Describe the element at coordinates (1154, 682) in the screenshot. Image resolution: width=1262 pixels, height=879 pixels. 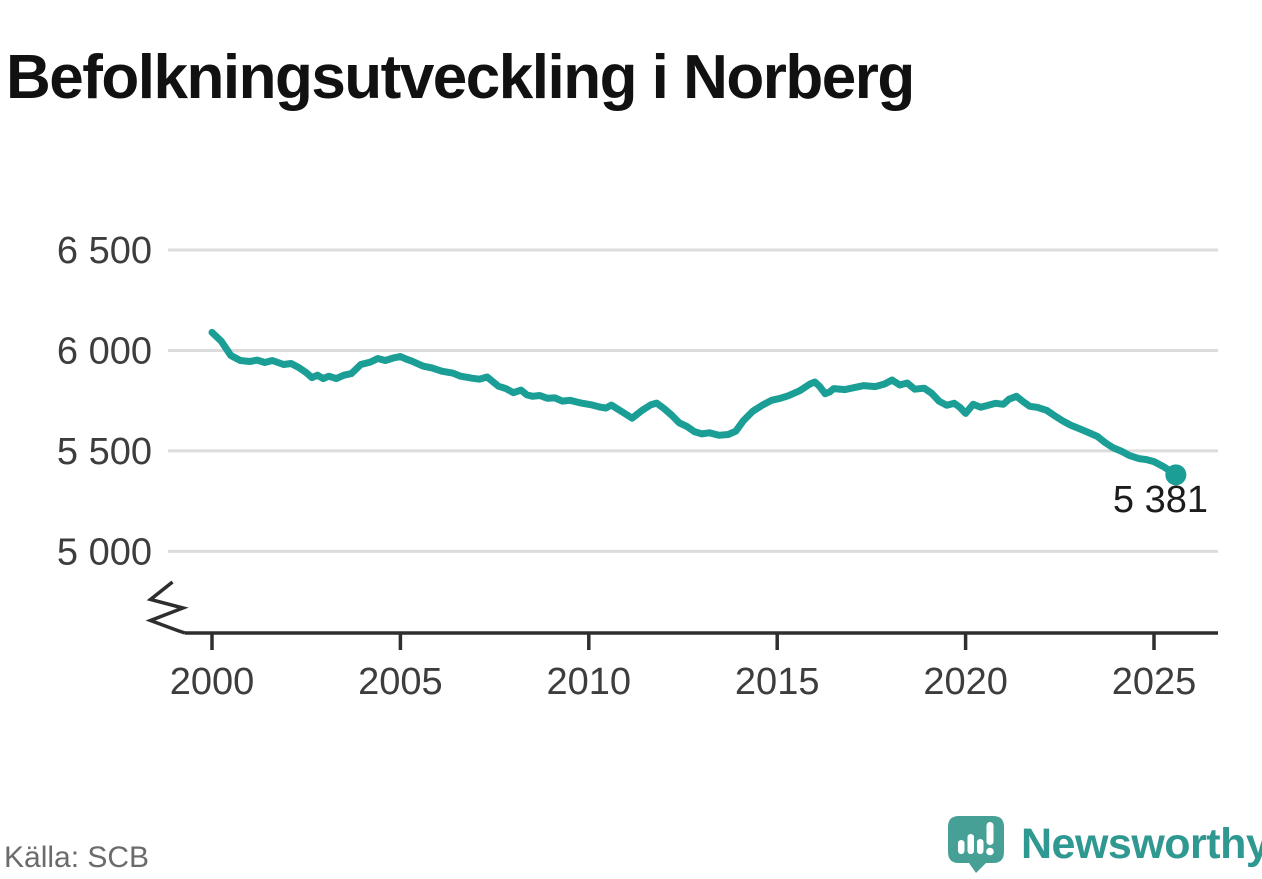
I see `x-axis-tick-label: 2025` at that location.